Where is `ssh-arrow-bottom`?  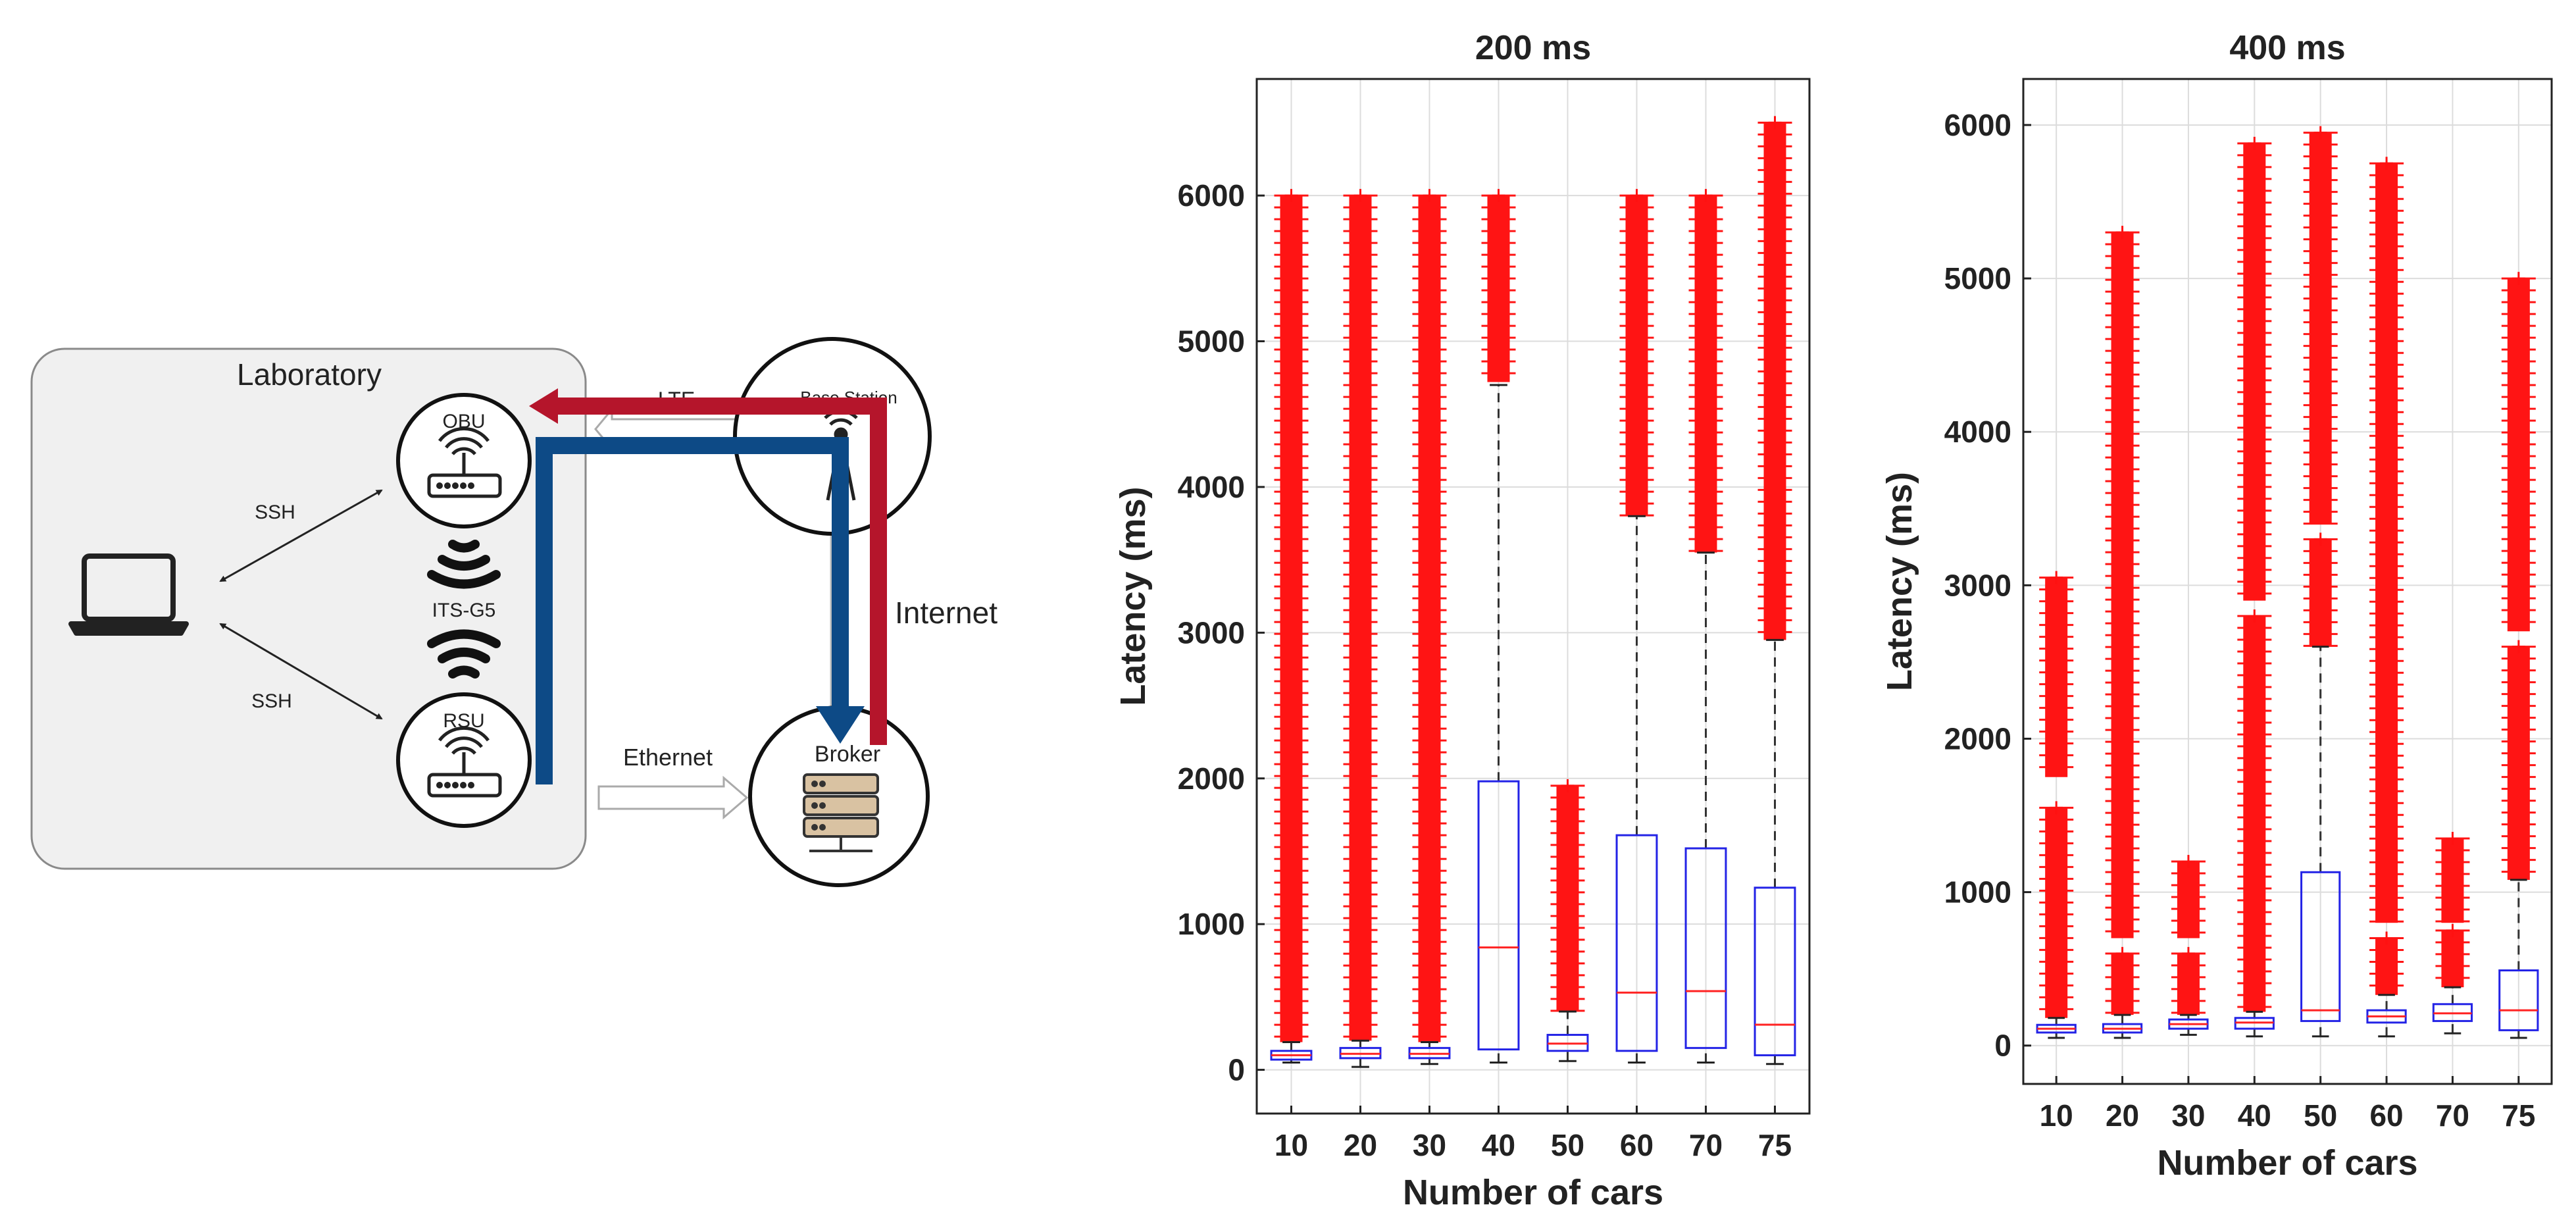
ssh-arrow-bottom is located at coordinates (301, 671).